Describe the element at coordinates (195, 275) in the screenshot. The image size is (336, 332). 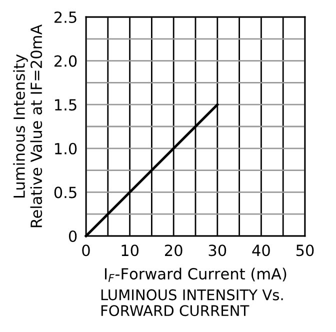
I see `x-axis-title: I$_{F}$-Forward Current (mA)` at that location.